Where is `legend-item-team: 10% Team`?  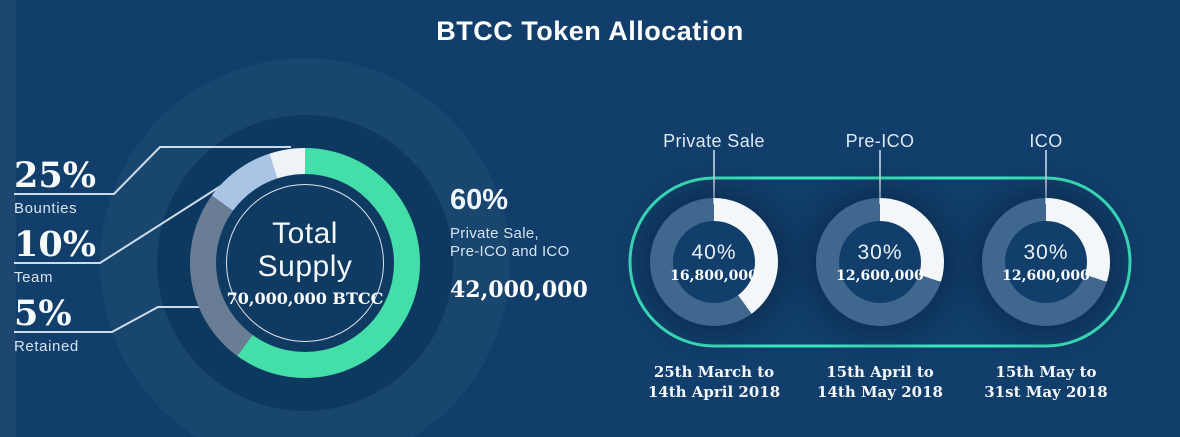
legend-item-team: 10% Team is located at coordinates (55, 256).